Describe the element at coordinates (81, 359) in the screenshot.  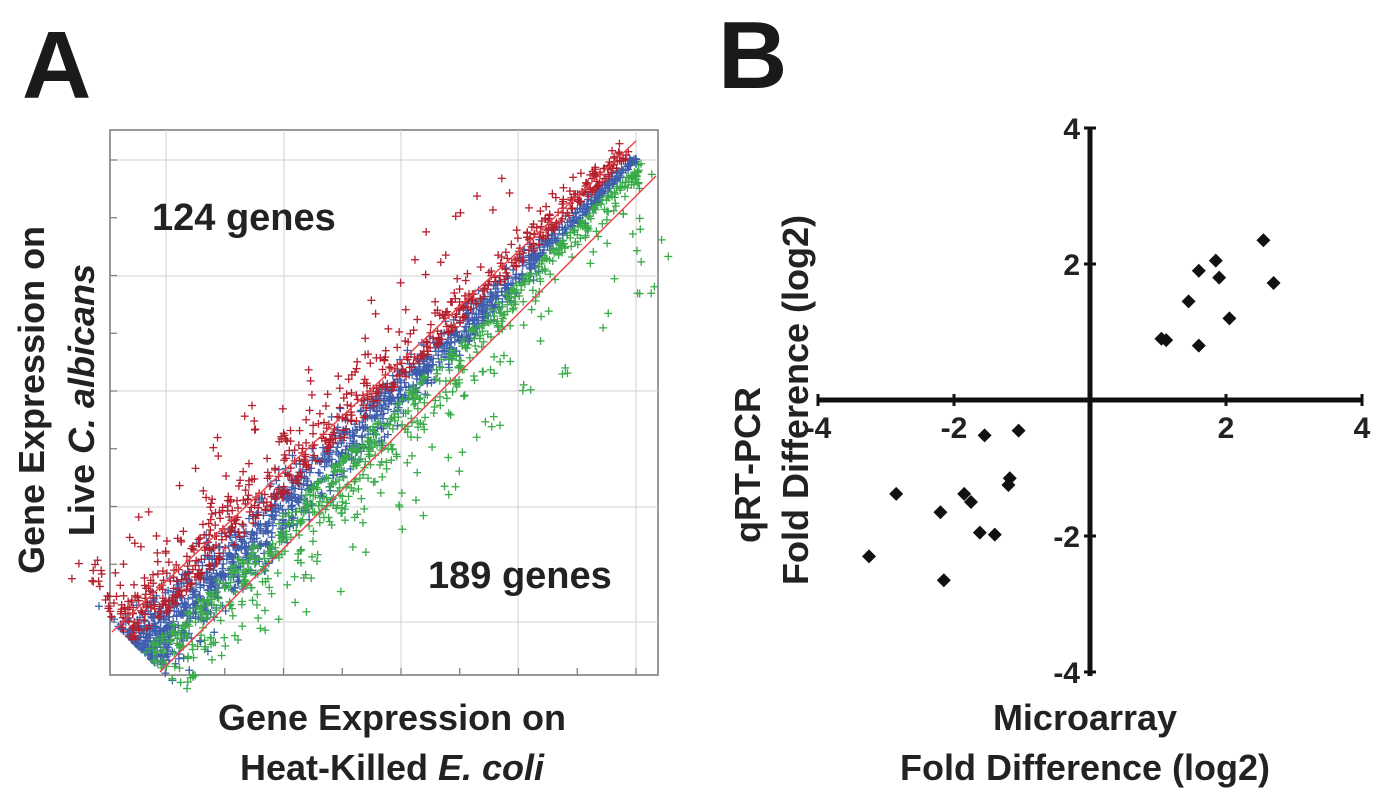
I see `panel-a-ylabel-italic: C. albicans` at that location.